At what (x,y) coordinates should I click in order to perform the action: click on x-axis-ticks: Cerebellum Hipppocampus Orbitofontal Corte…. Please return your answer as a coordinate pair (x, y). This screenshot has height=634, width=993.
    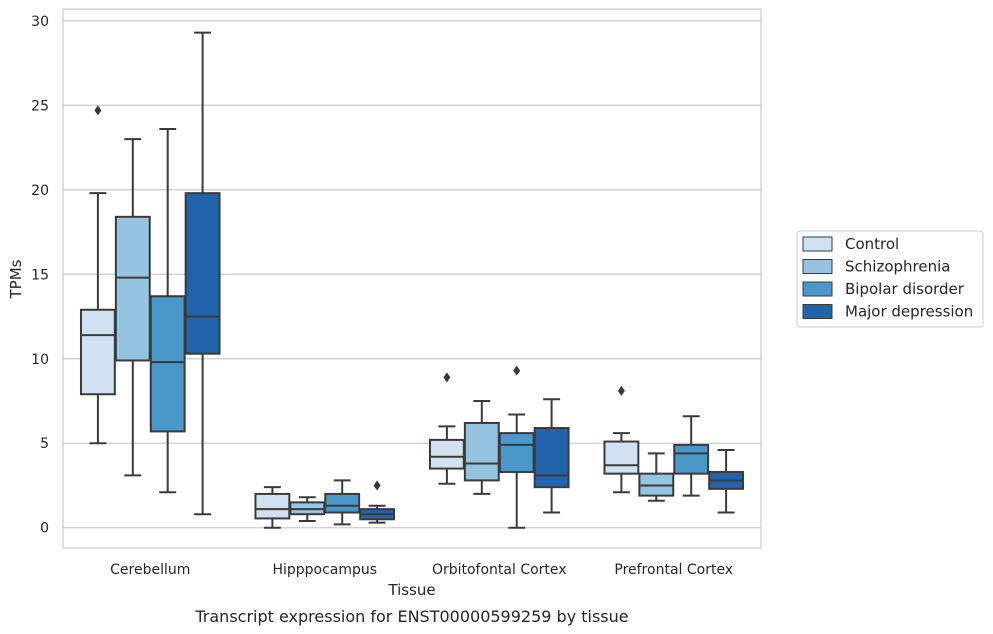
    Looking at the image, I should click on (421, 570).